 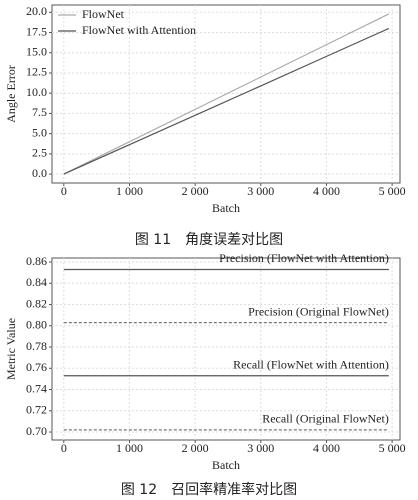 I want to click on y-tick-label: 12.5, so click(x=36, y=72).